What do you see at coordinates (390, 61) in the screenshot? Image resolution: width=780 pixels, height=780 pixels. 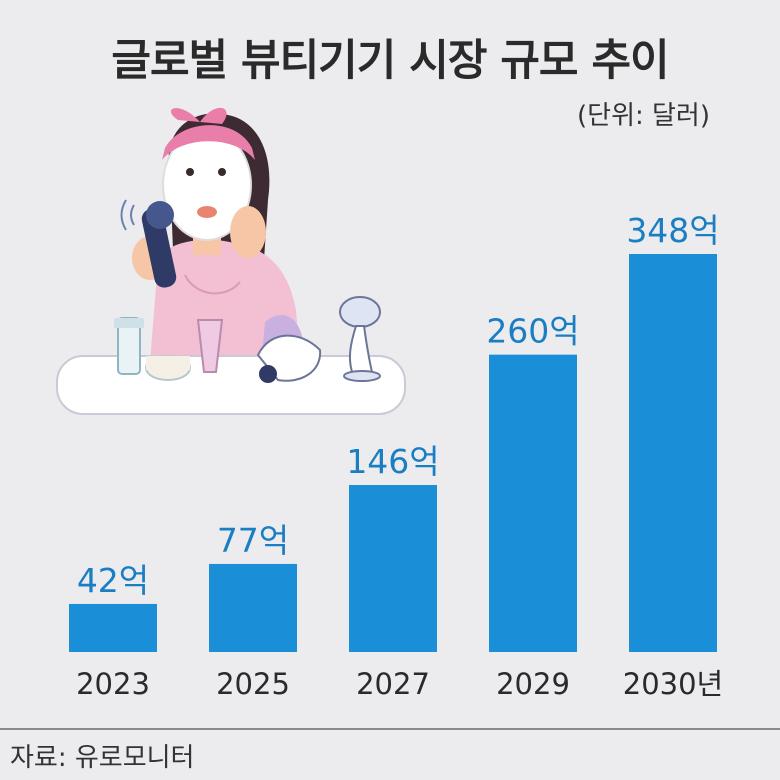 I see `chart-title: 글로벌 뷰티기기 시장 규모 추이` at bounding box center [390, 61].